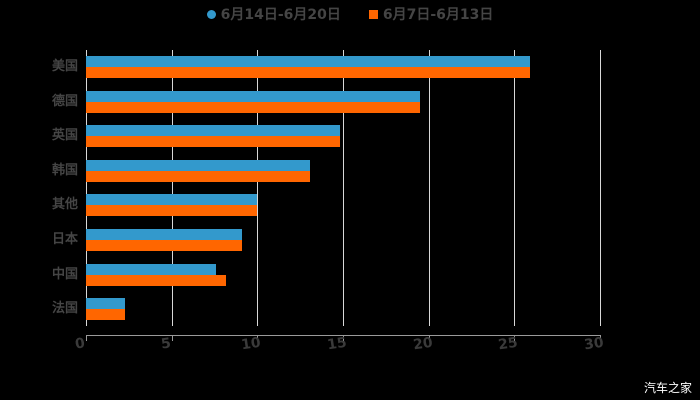 The image size is (700, 400). What do you see at coordinates (373, 14) in the screenshot?
I see `legend-square-icon` at bounding box center [373, 14].